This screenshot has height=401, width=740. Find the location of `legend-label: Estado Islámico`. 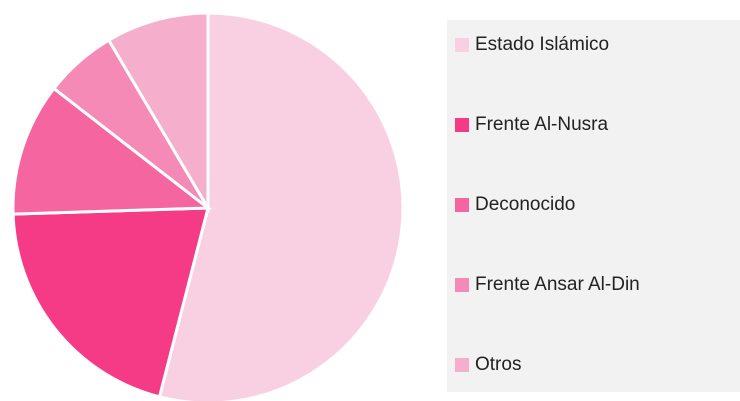

legend-label: Estado Islámico is located at coordinates (542, 44).